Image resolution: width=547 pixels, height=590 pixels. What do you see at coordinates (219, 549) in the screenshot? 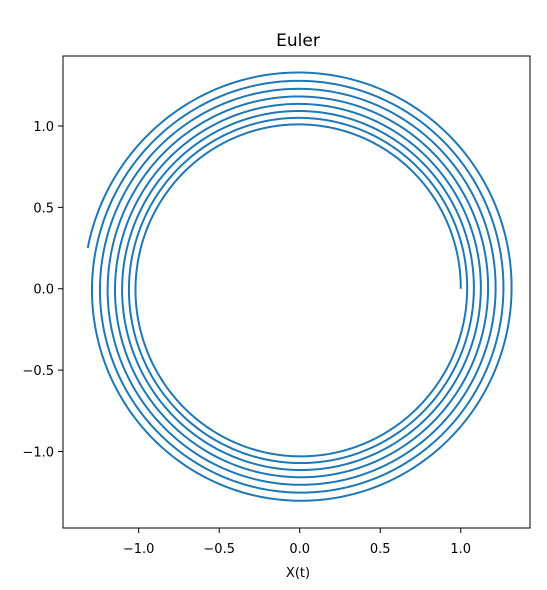
I see `x-tick-label: −0.5` at bounding box center [219, 549].